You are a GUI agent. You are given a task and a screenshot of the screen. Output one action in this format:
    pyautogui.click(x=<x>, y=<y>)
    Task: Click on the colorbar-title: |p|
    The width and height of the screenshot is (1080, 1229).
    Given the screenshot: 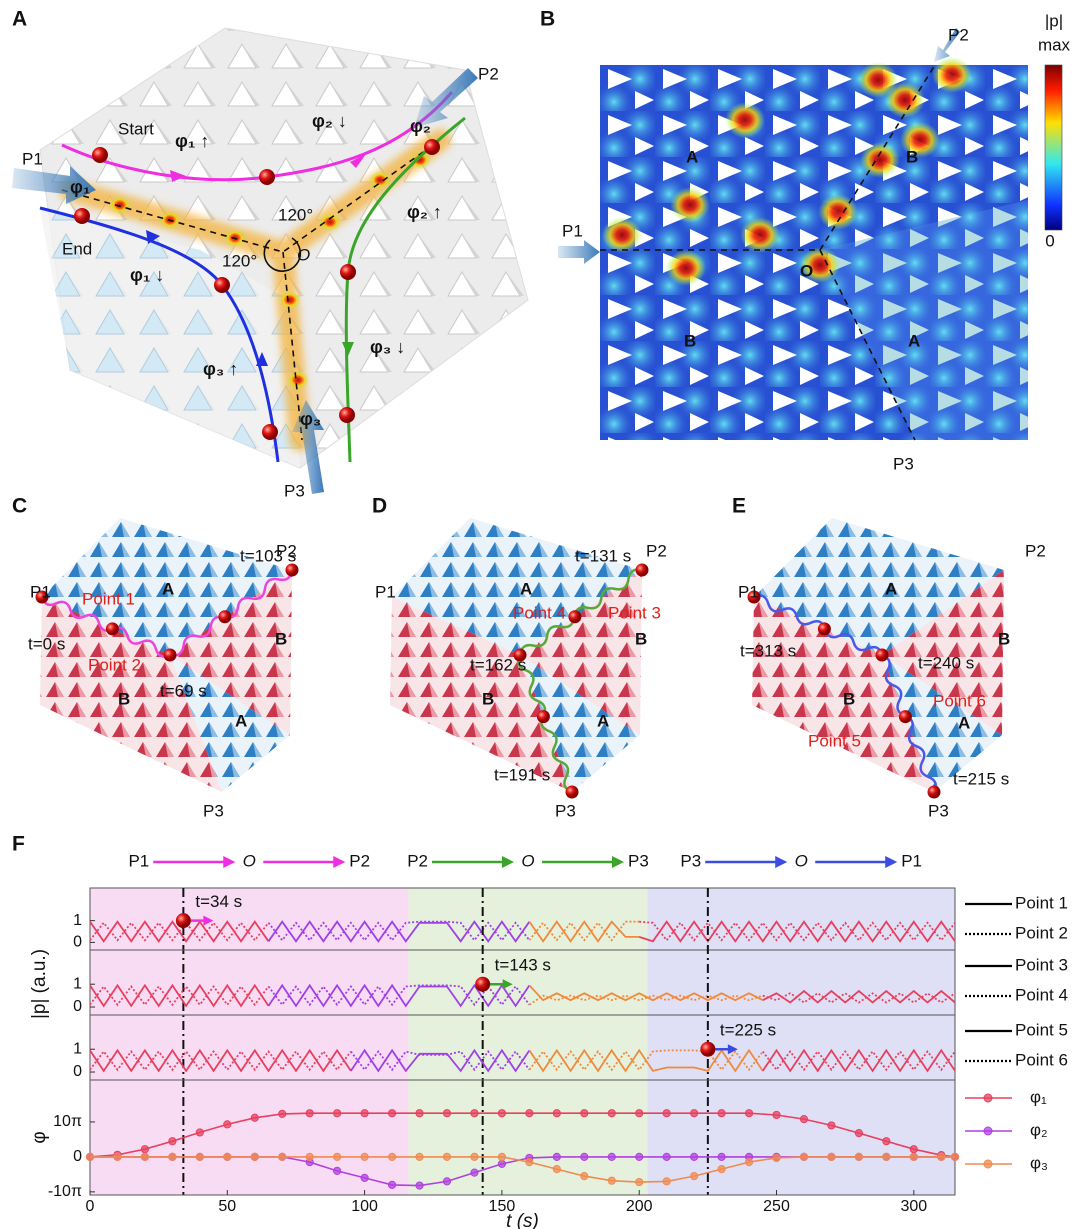 What is the action you would take?
    pyautogui.click(x=1054, y=20)
    